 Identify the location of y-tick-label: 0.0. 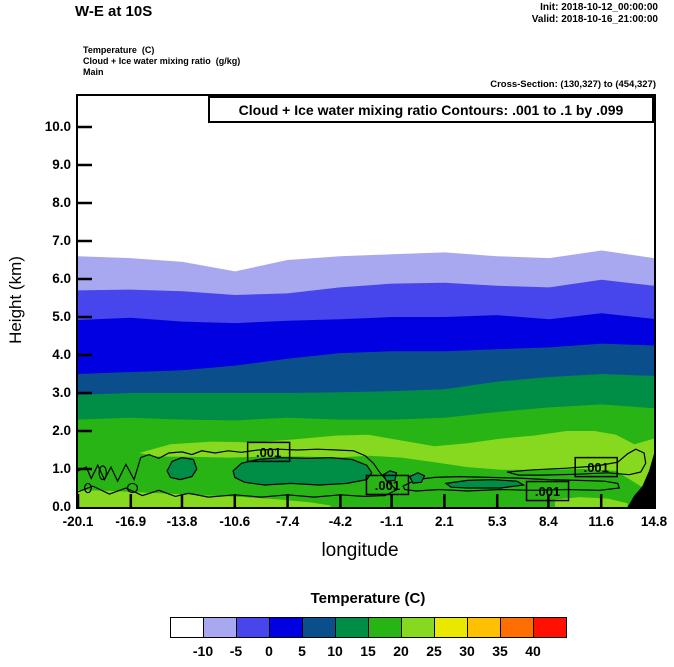
(61, 506).